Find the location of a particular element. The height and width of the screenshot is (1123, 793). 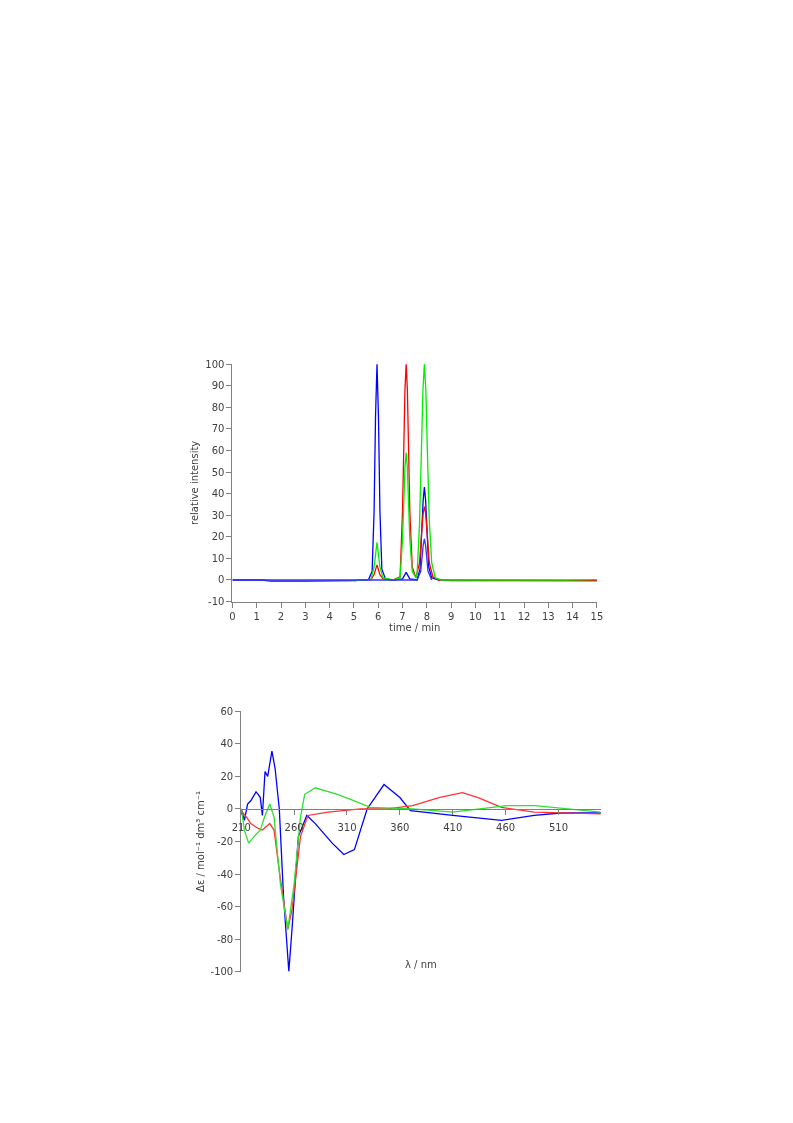

line-series is located at coordinates (332, 559).